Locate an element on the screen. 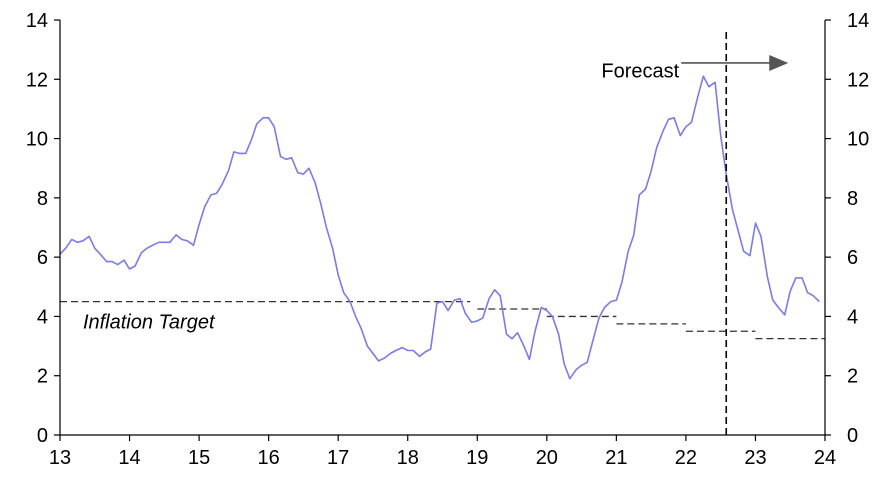 Image resolution: width=889 pixels, height=478 pixels. y-tick-label-right: 14 is located at coordinates (858, 21).